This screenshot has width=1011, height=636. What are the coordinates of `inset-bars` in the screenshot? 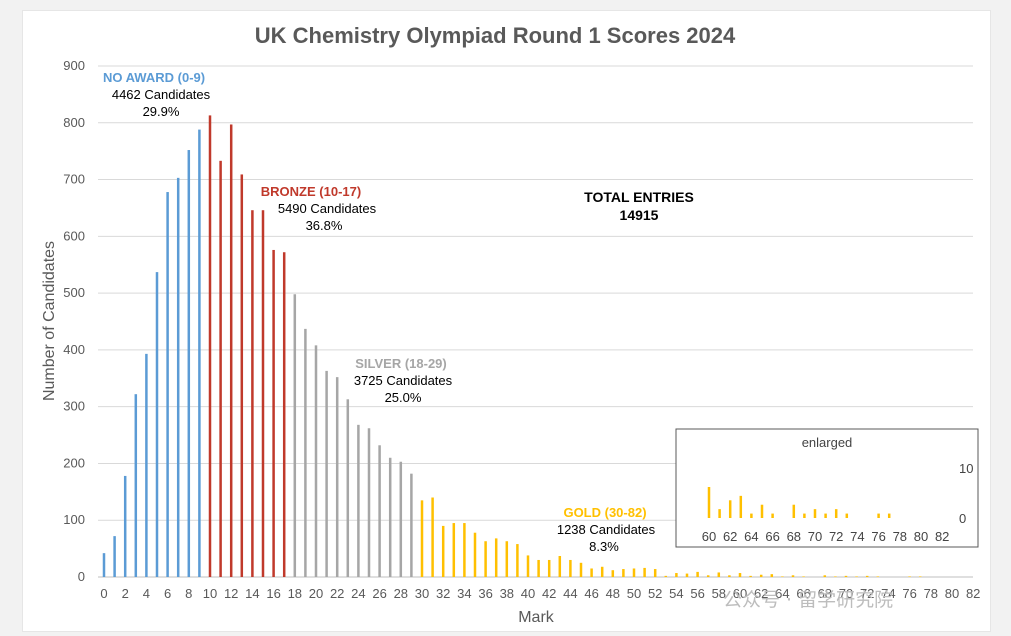 It's located at (799, 502).